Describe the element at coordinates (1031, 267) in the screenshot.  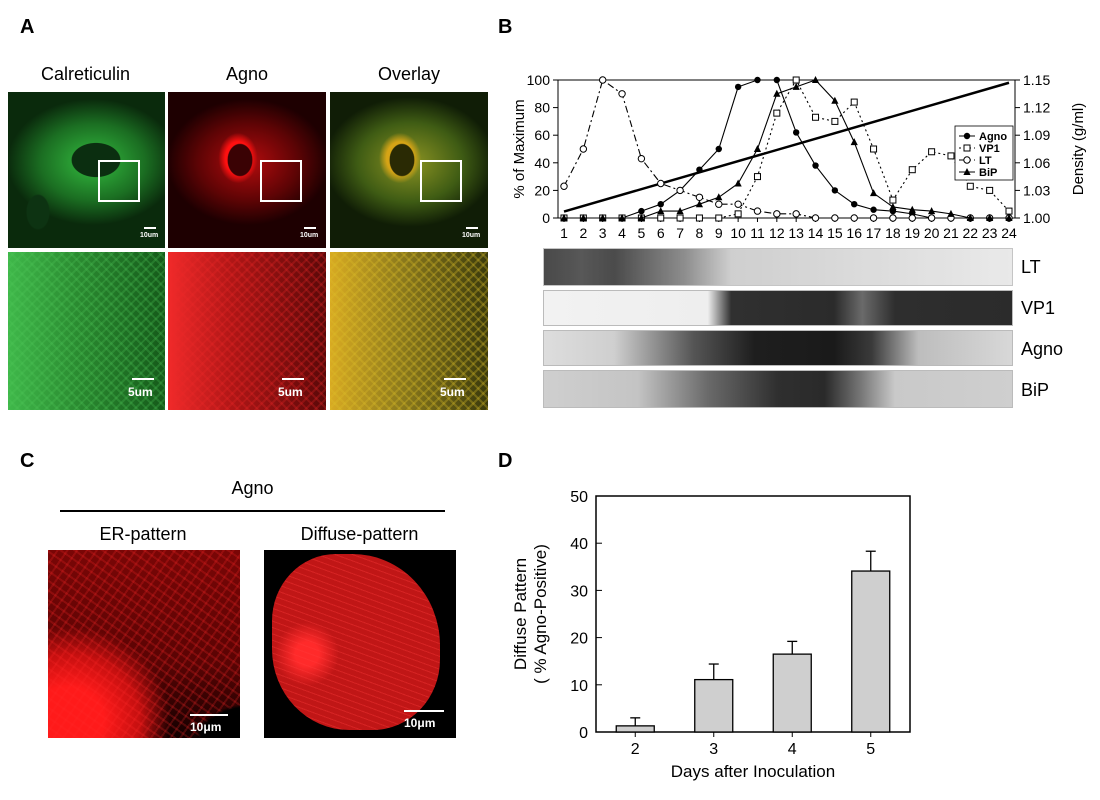
I see `blot-label-lt: LT` at that location.